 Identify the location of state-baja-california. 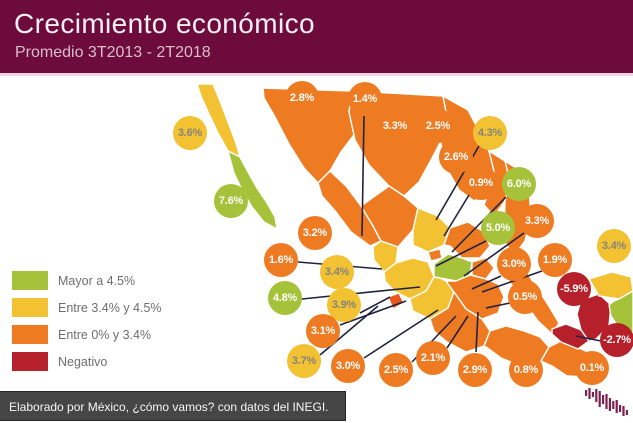
(218, 120).